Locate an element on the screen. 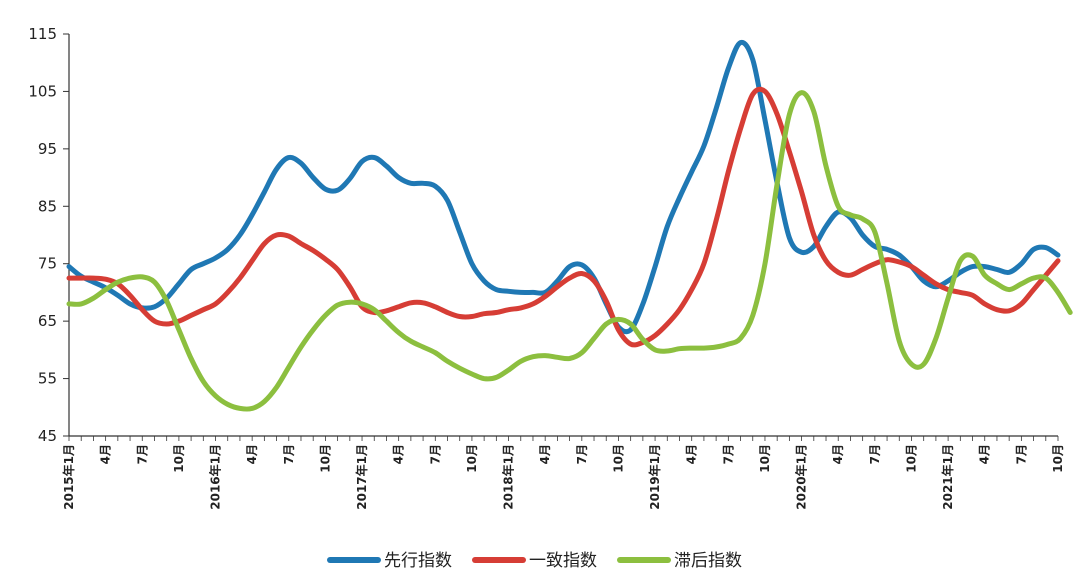 This screenshot has width=1080, height=587. y-tick-label: 95 is located at coordinates (47, 149).